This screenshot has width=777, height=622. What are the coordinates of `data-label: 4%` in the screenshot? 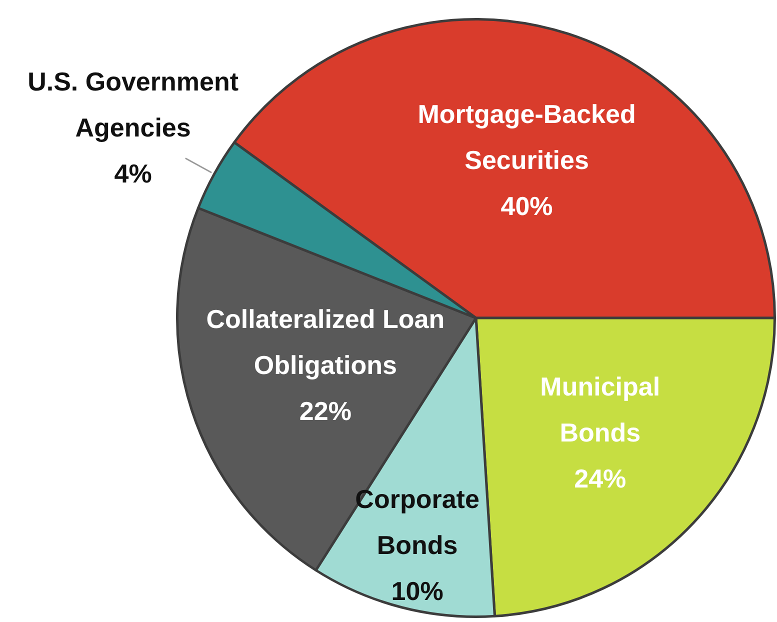 It's located at (133, 173).